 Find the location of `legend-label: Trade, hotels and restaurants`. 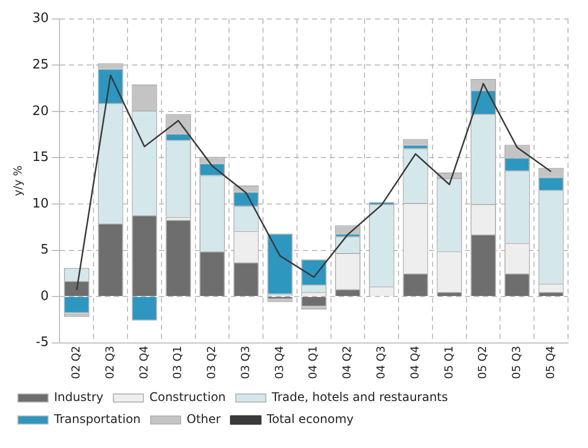

legend-label: Trade, hotels and restaurants is located at coordinates (359, 397).